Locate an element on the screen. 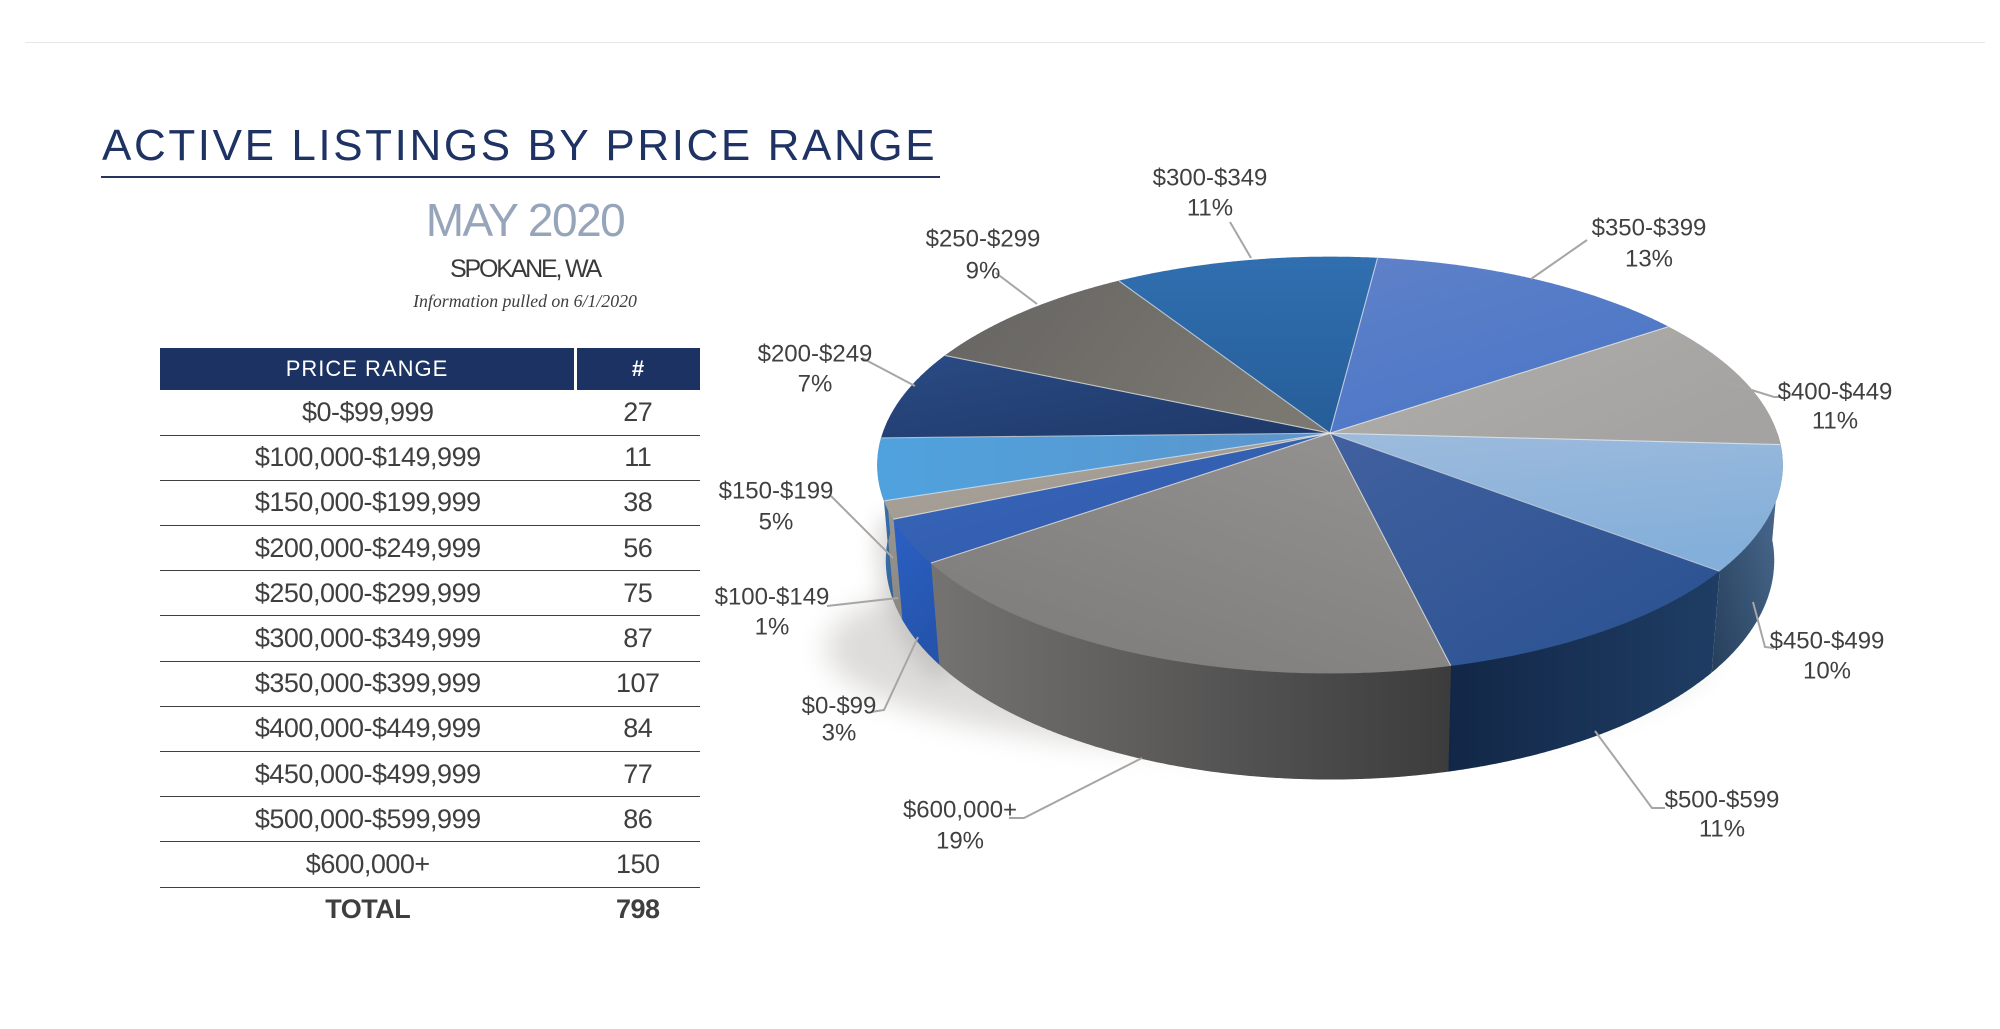  svg-text: $250-$299 is located at coordinates (983, 239).